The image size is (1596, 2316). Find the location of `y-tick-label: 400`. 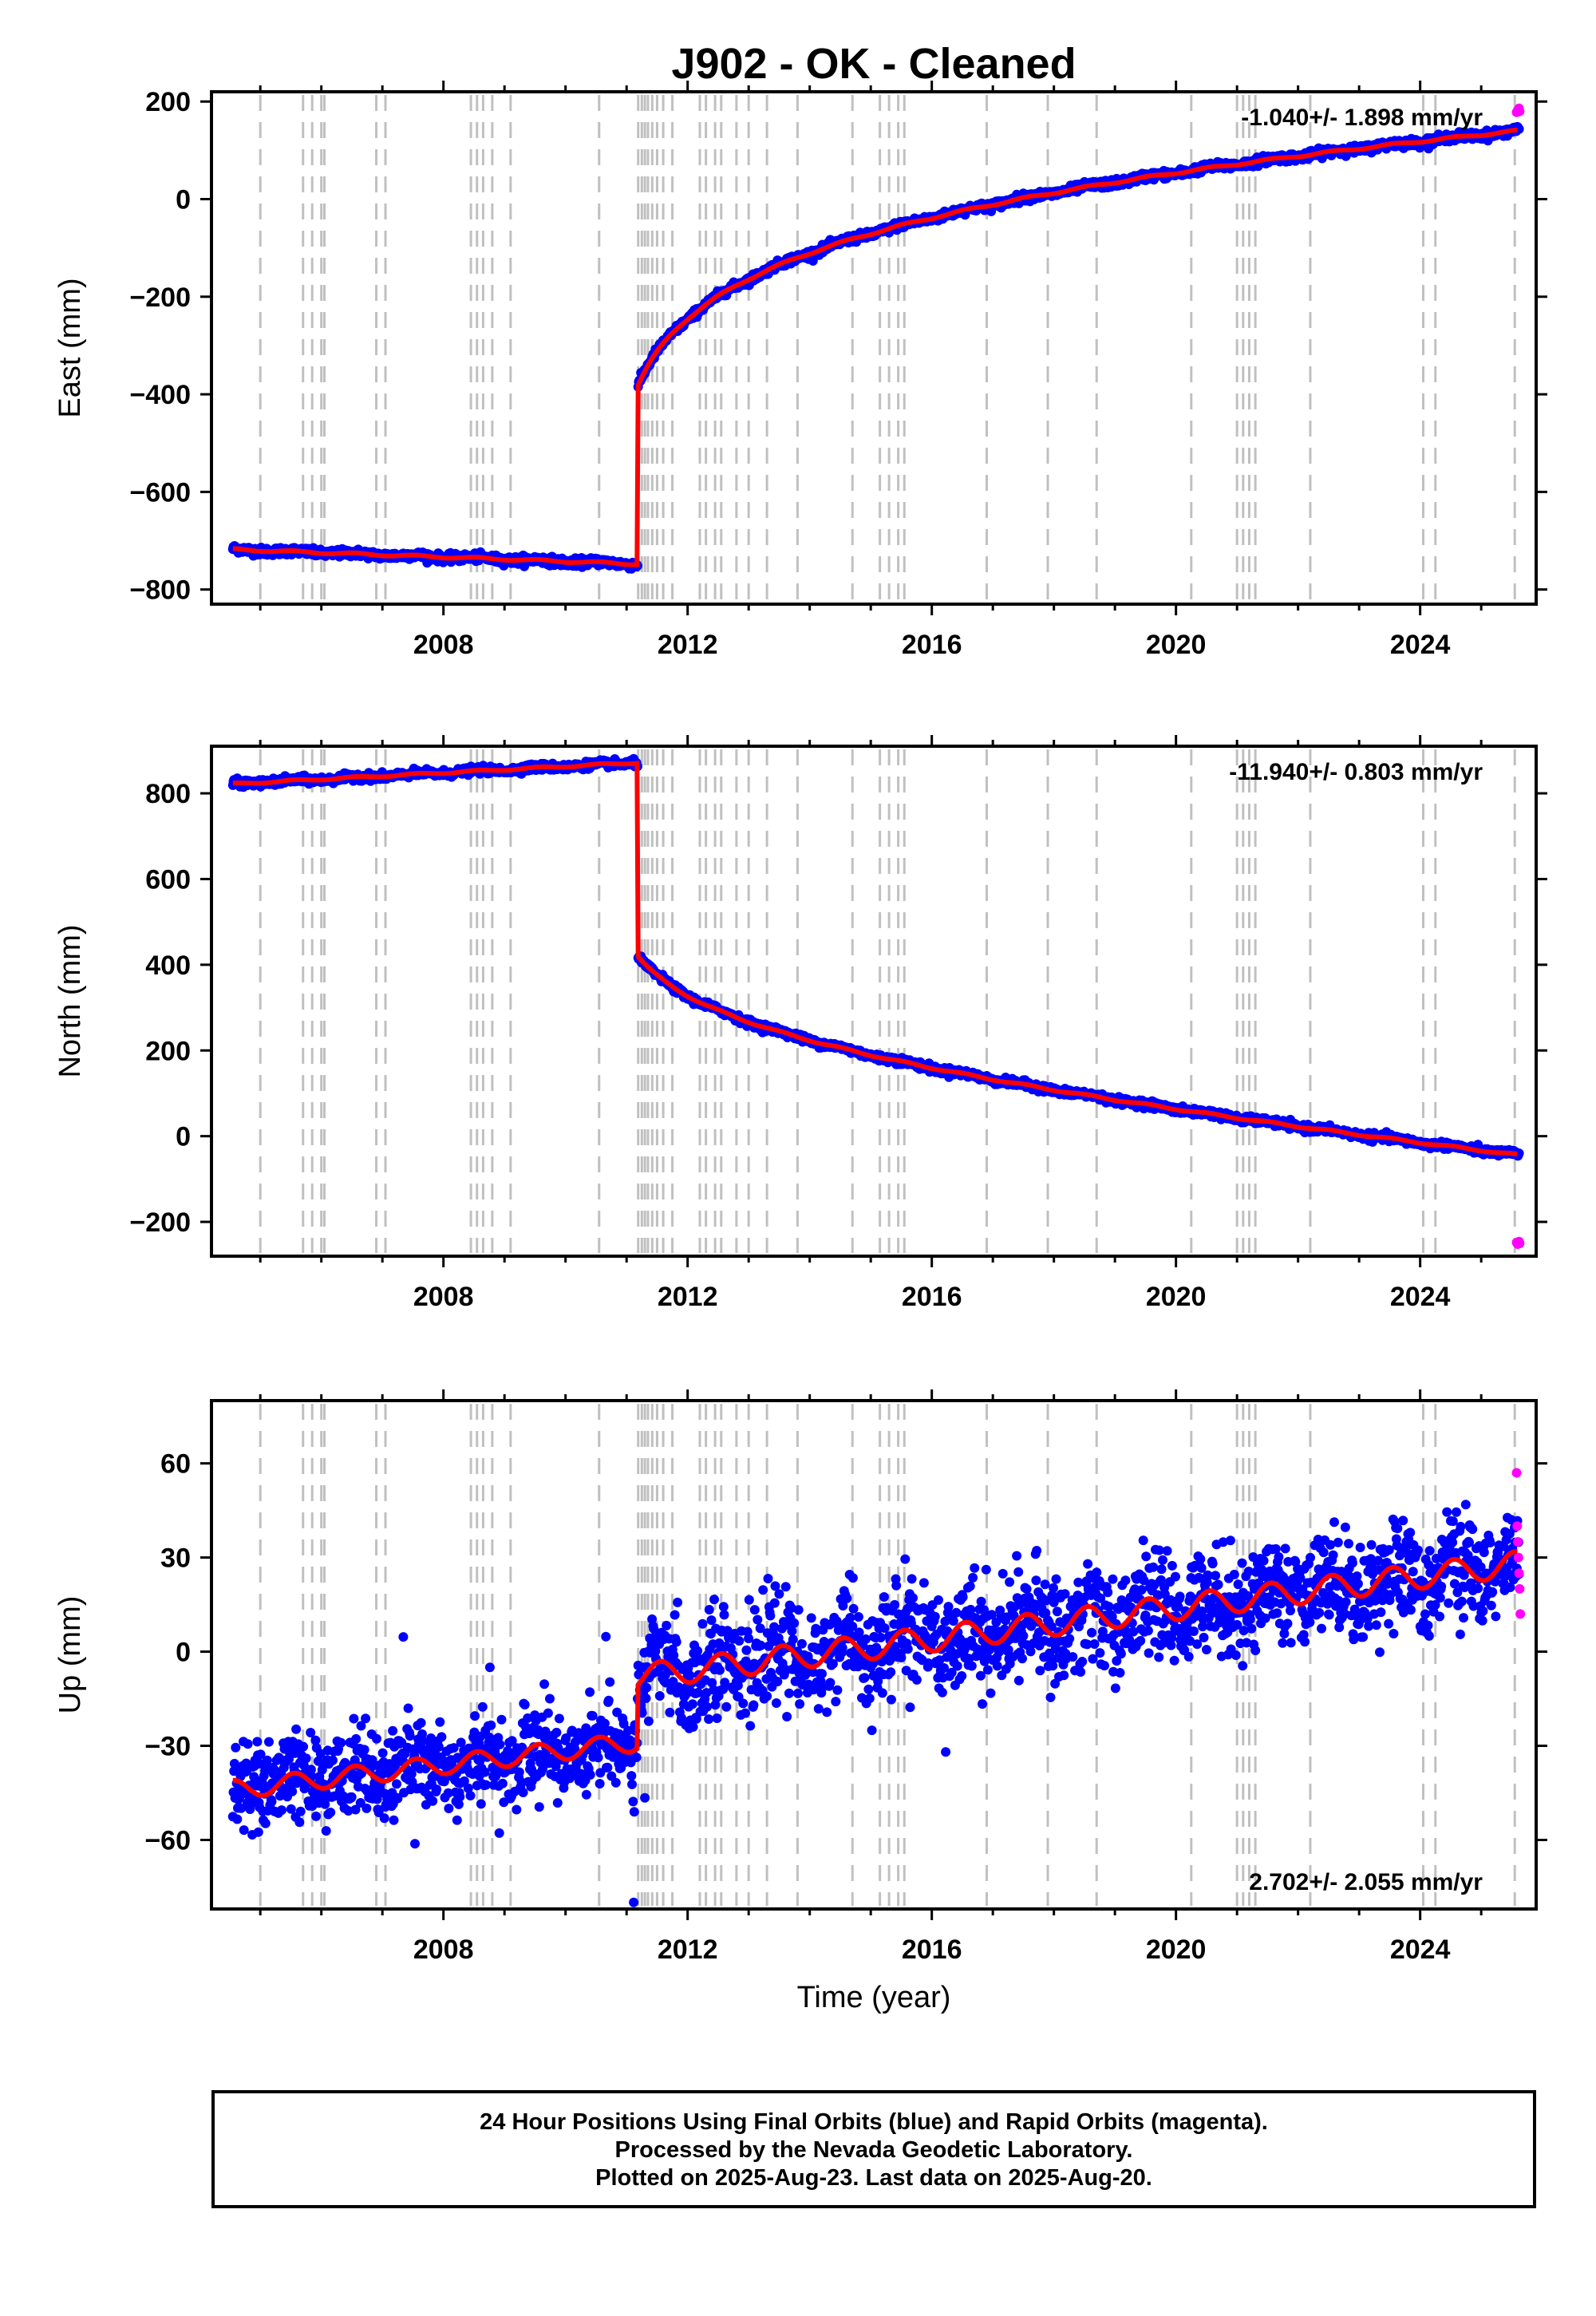

y-tick-label: 400 is located at coordinates (168, 966).